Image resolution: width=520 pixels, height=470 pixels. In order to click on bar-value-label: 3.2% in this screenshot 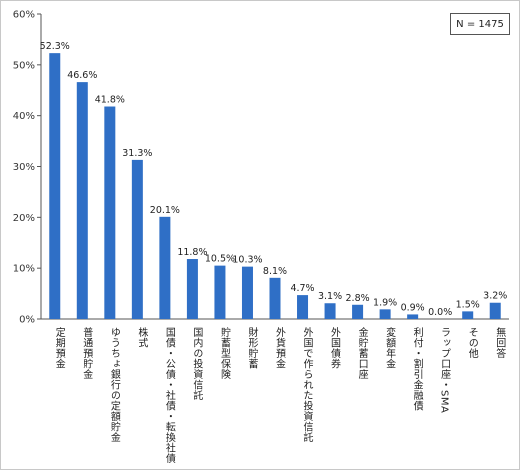, I will do `click(495, 296)`.